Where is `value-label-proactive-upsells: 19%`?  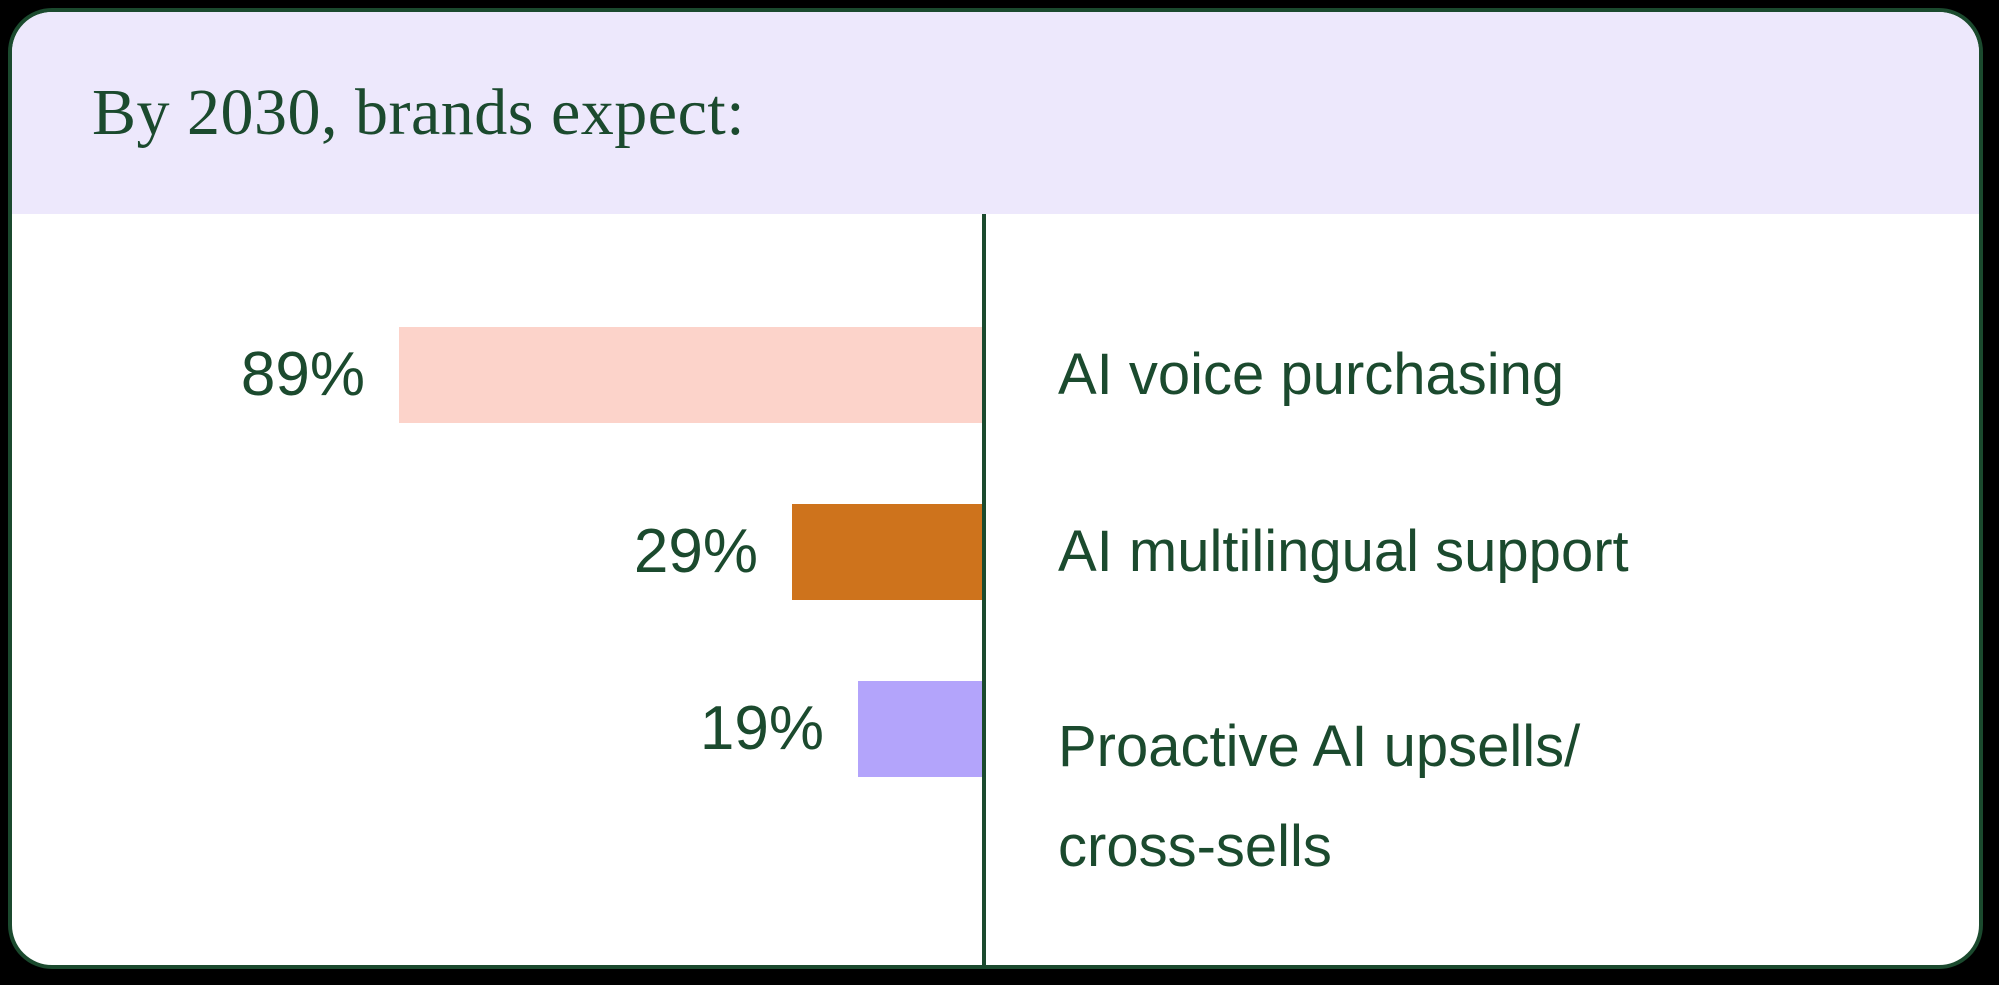
value-label-proactive-upsells: 19% is located at coordinates (761, 728).